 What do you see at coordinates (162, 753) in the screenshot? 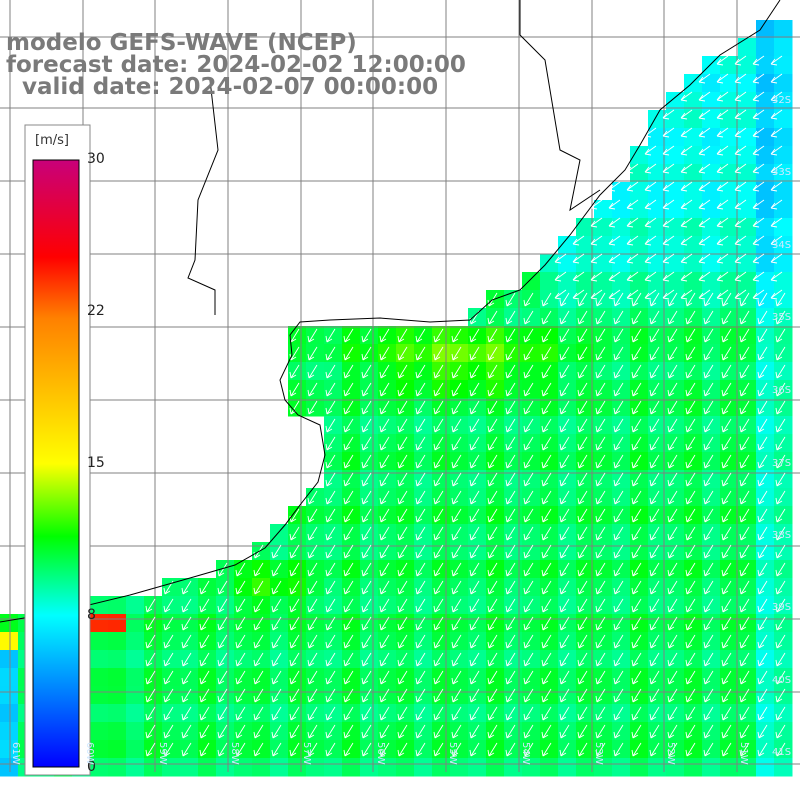
I see `lon-label-59w: 59W` at bounding box center [162, 753].